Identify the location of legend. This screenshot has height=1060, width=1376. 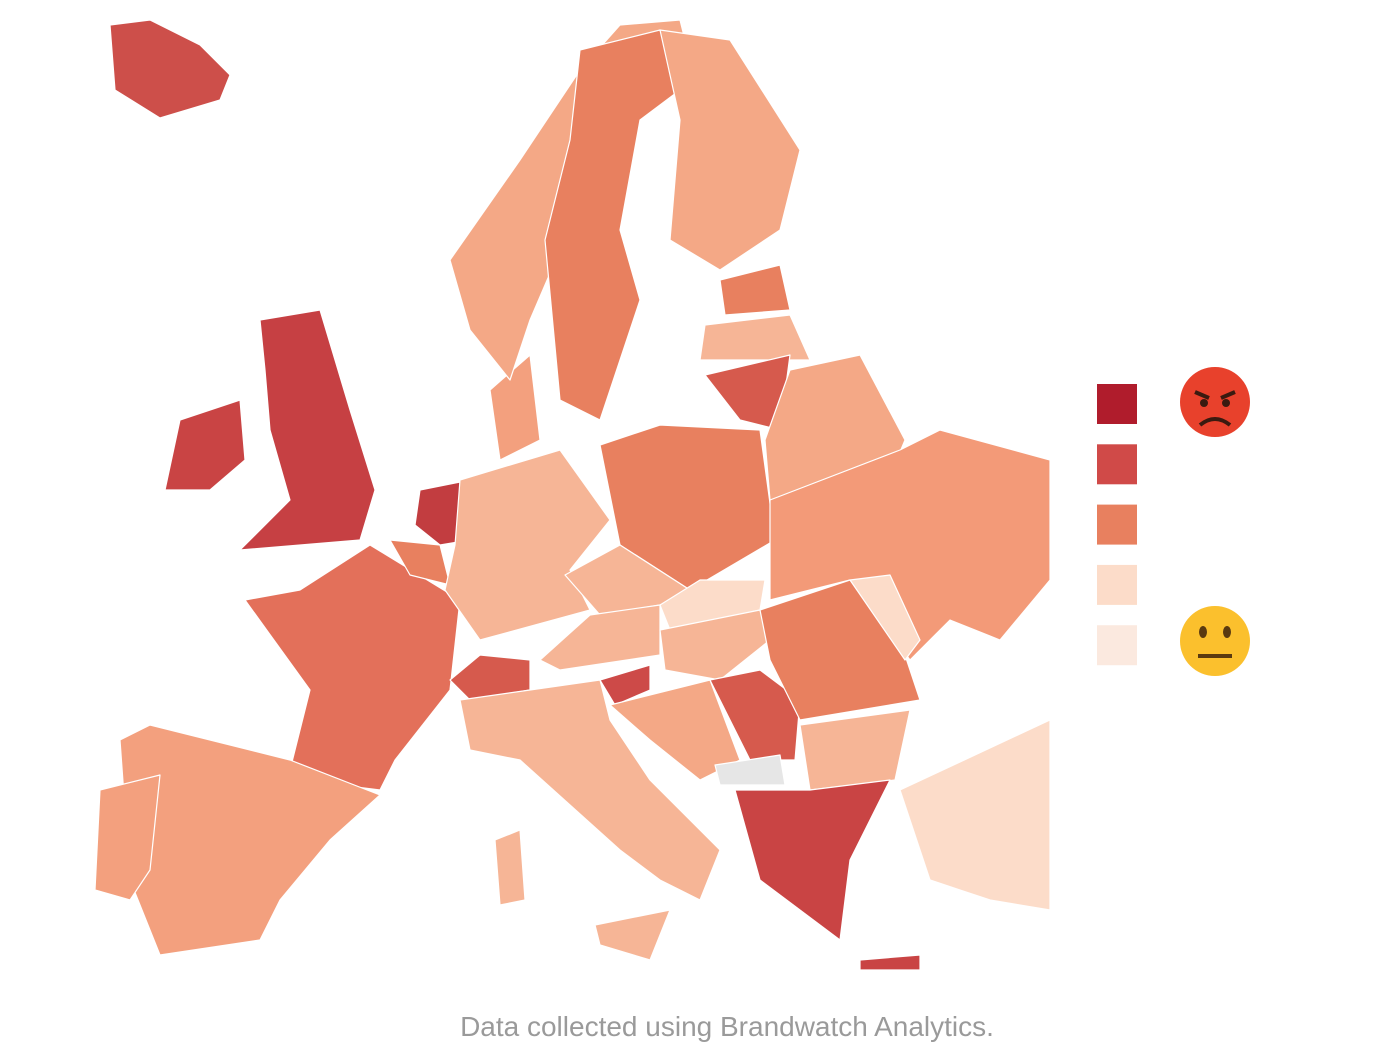
(1117, 525).